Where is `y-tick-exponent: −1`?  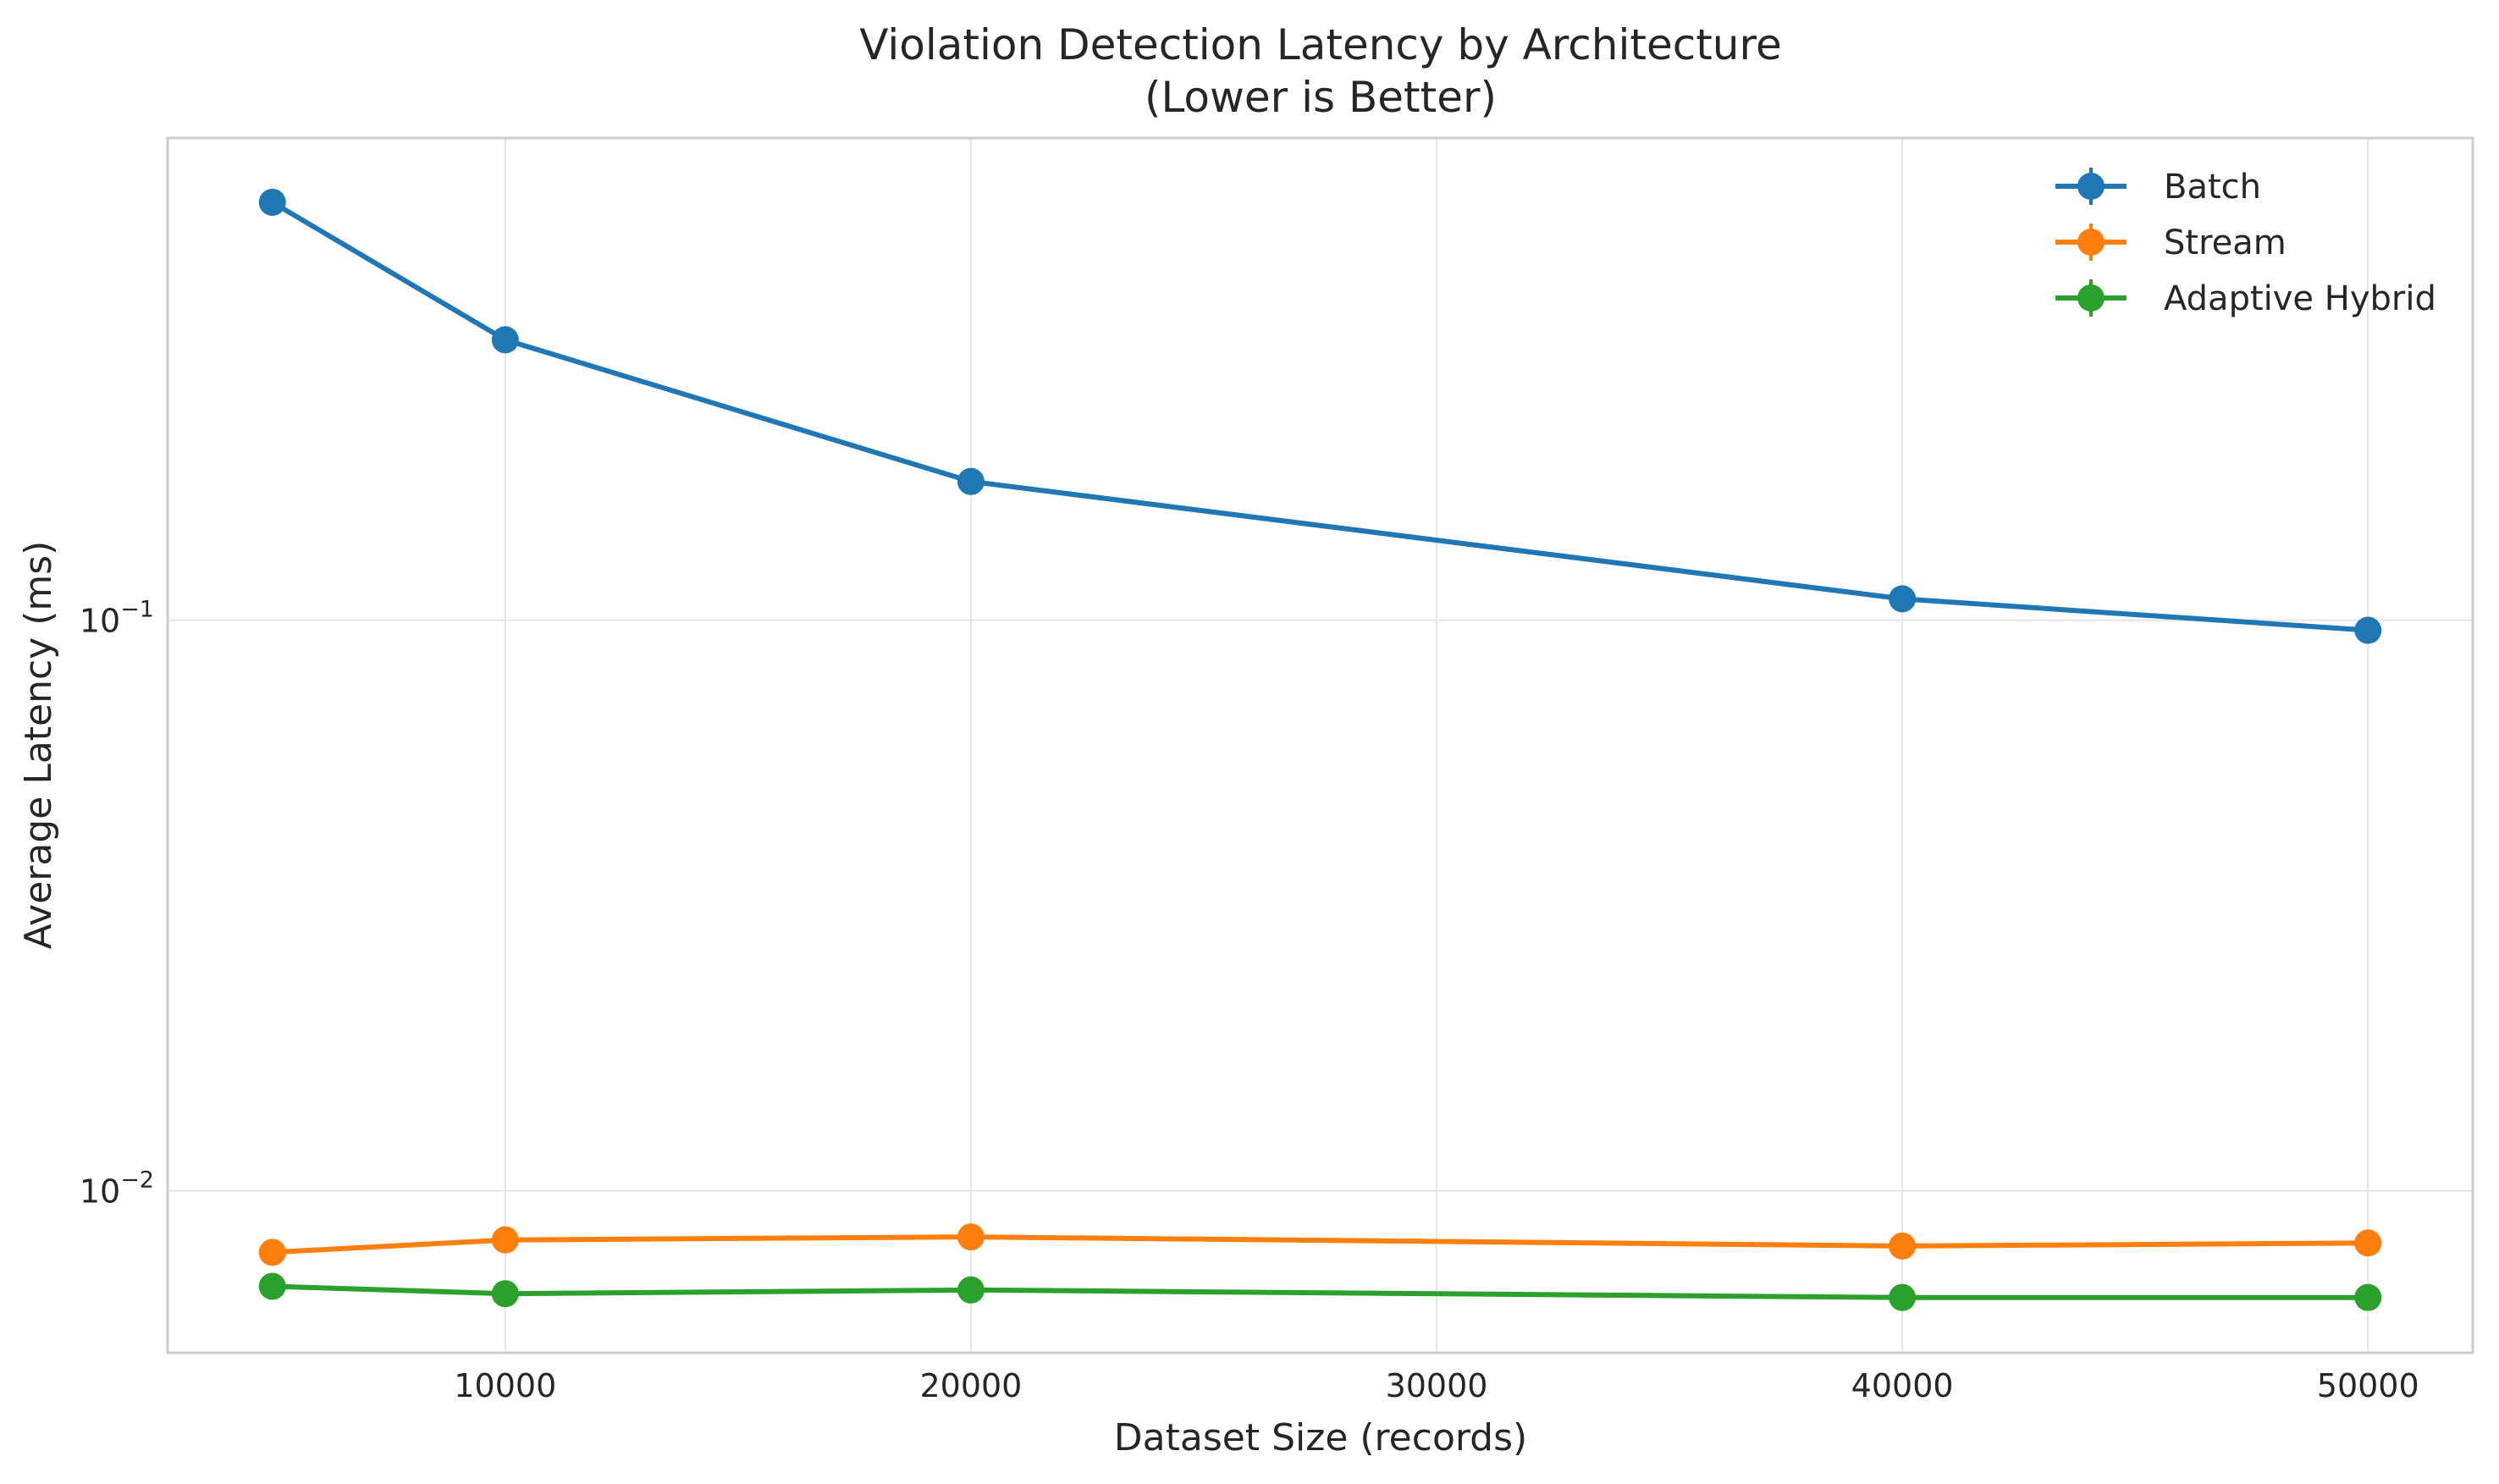 y-tick-exponent: −1 is located at coordinates (137, 610).